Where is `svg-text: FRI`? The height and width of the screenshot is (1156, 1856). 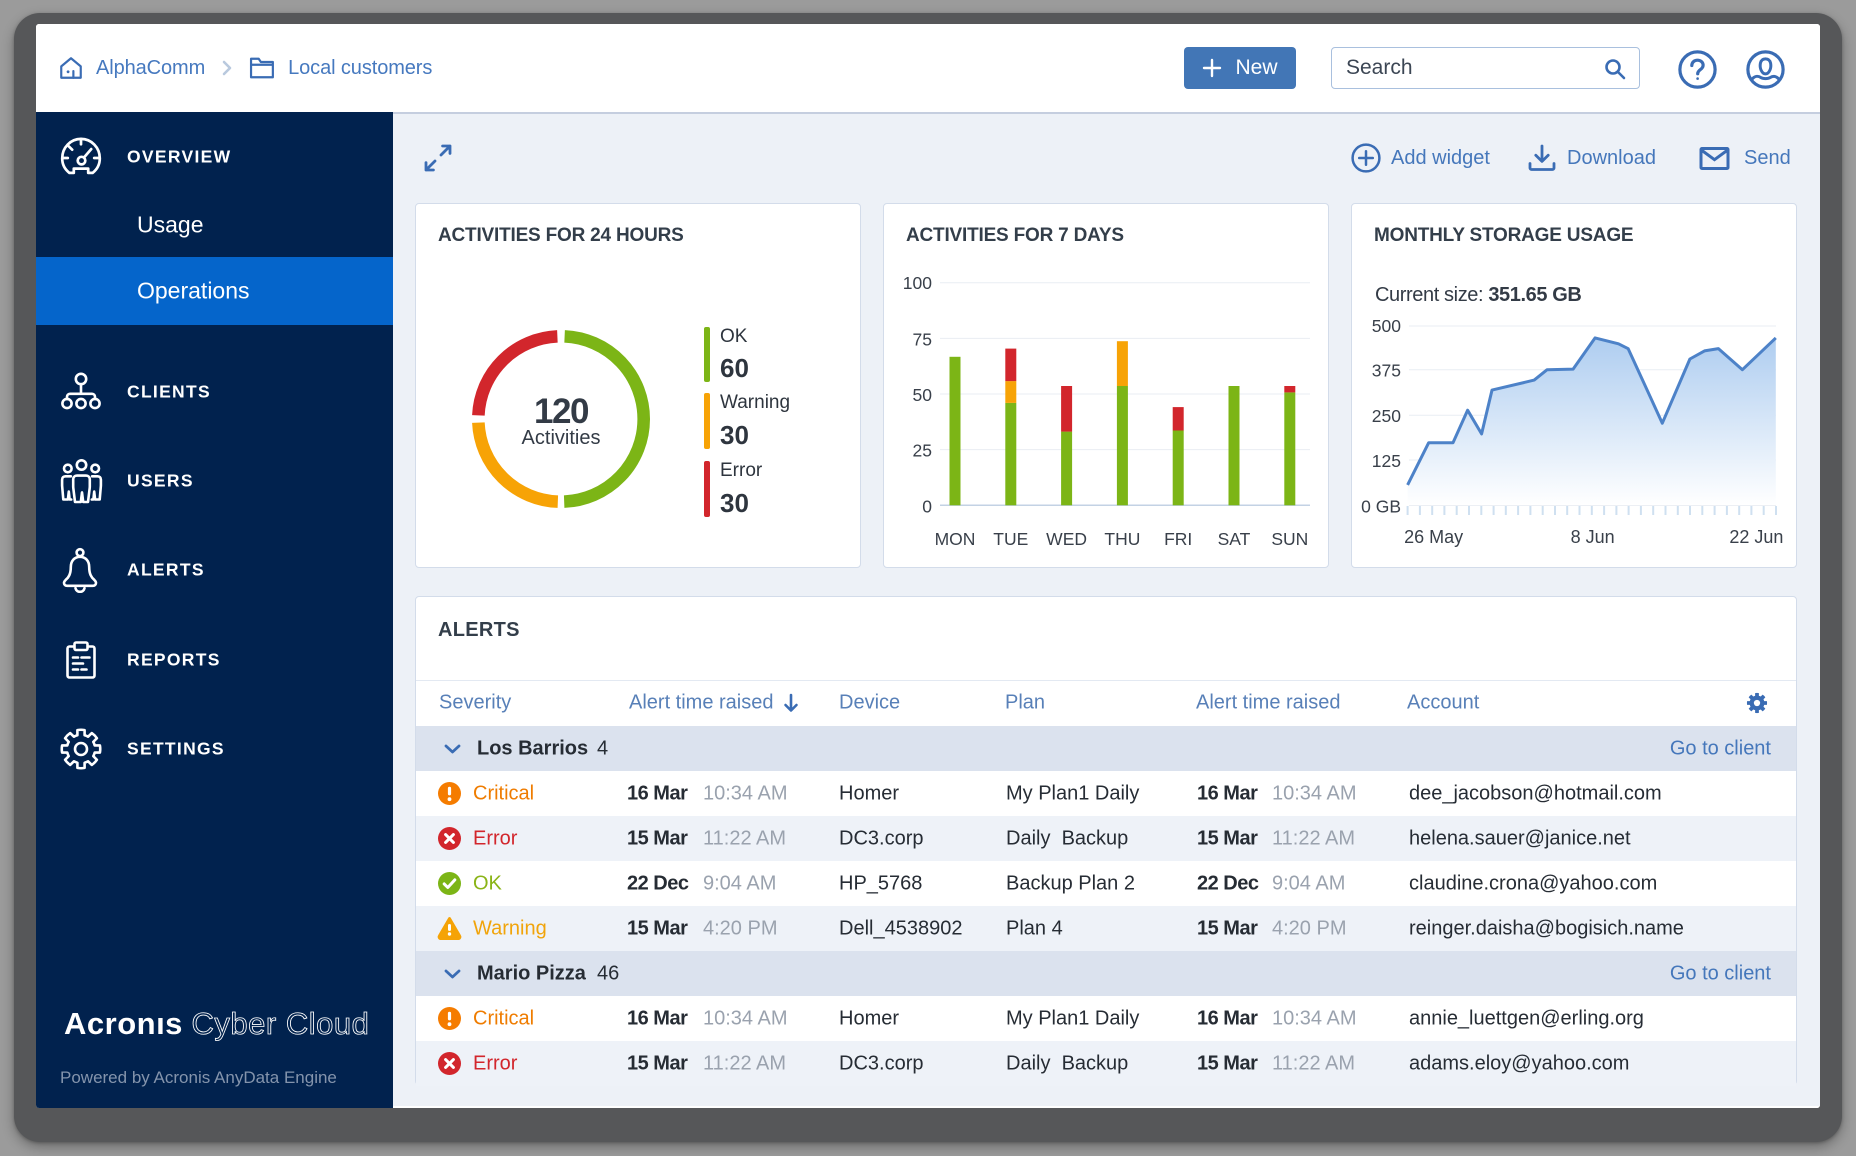 svg-text: FRI is located at coordinates (1178, 539).